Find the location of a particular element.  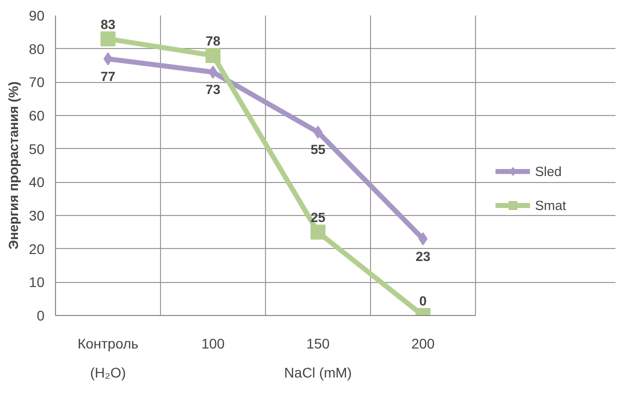

data-label: 25 is located at coordinates (318, 218).